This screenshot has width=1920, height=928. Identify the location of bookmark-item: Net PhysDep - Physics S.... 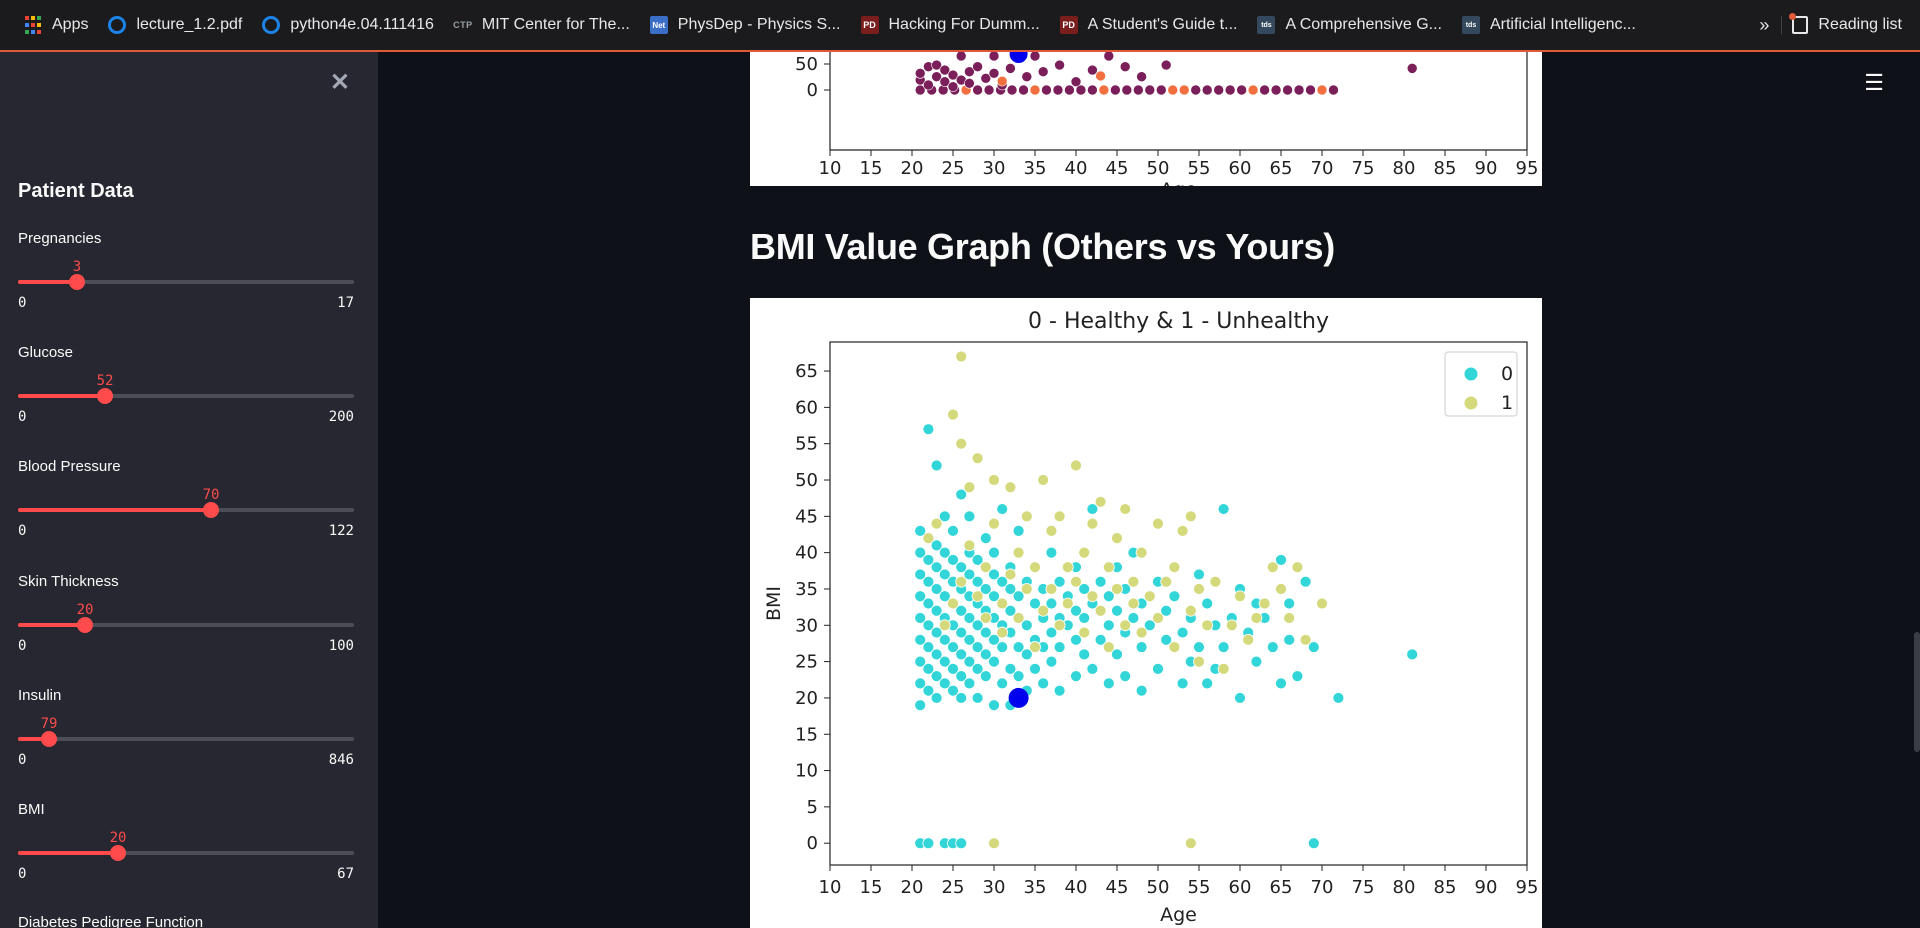
(745, 25).